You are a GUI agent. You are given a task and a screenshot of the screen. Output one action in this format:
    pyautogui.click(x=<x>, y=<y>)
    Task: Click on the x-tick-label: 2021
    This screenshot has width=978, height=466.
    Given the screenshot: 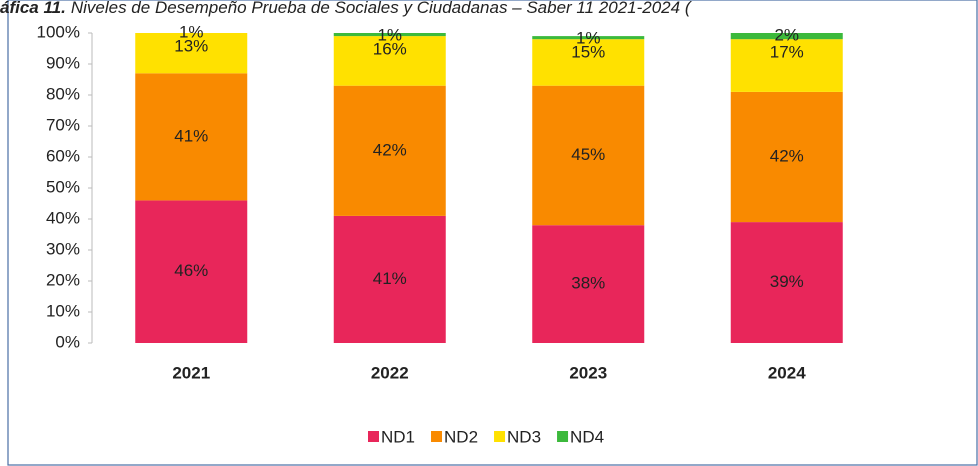 What is the action you would take?
    pyautogui.click(x=191, y=372)
    